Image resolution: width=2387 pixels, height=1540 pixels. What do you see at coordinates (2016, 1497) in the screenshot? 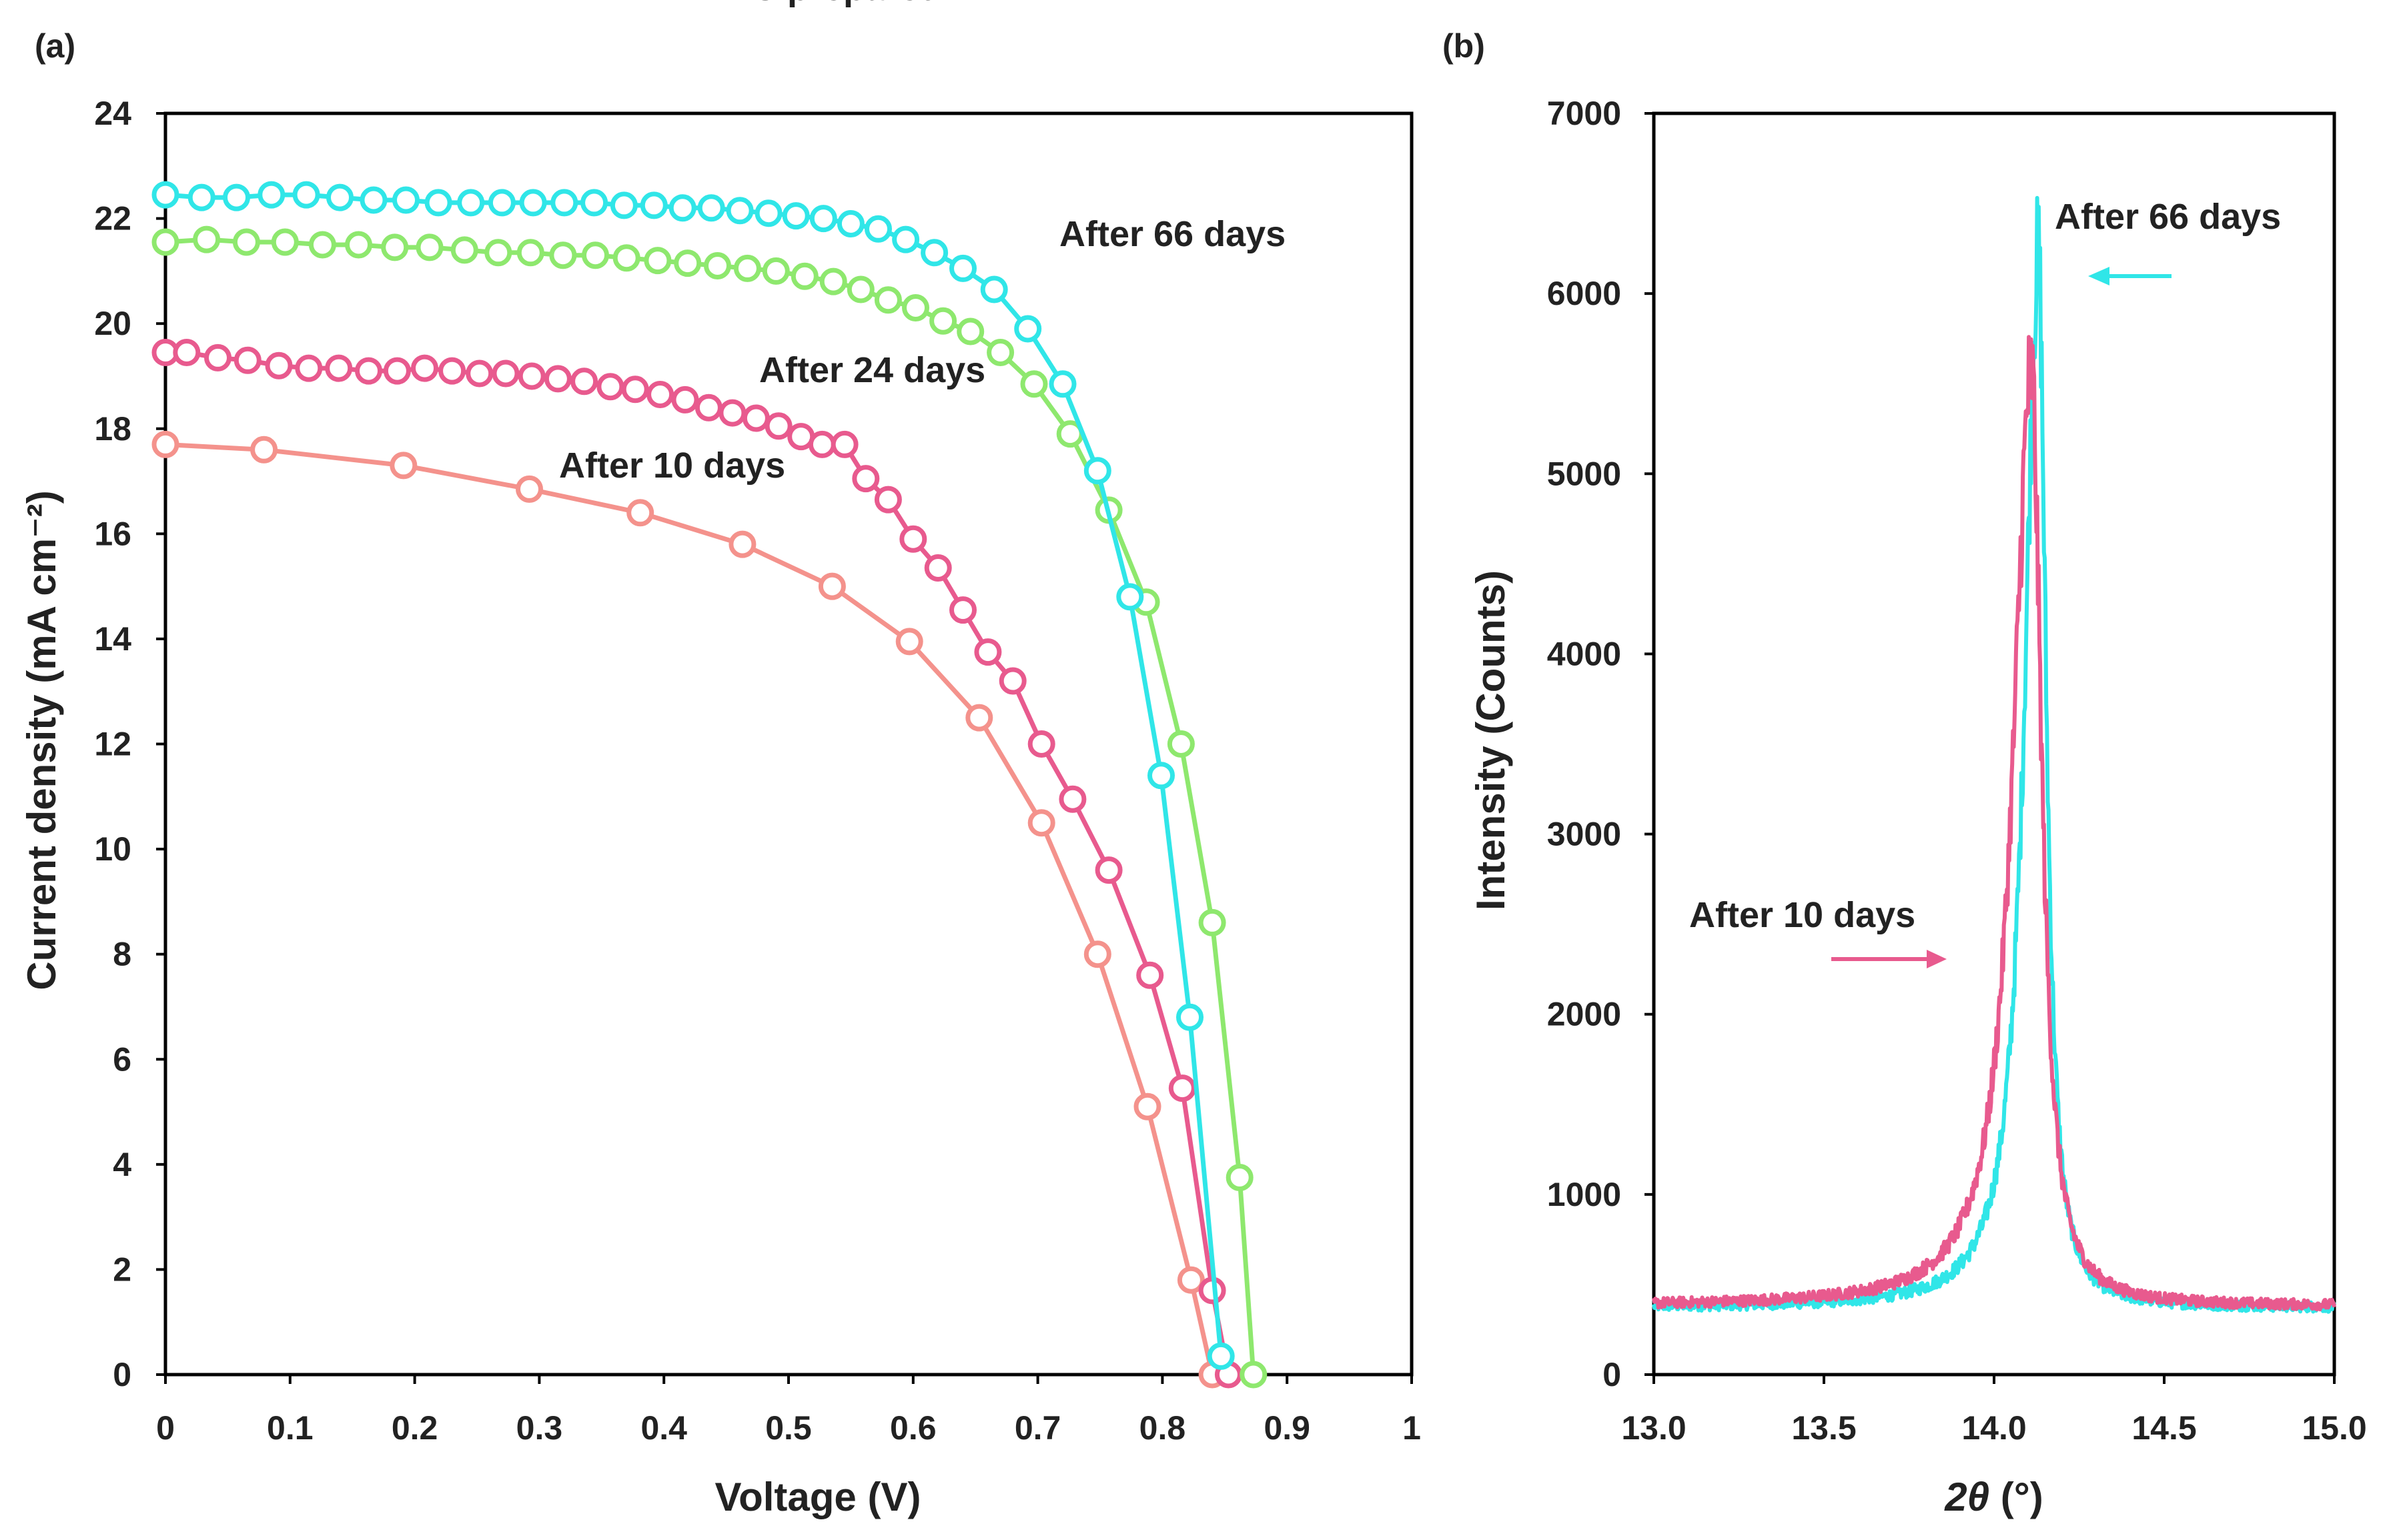
I see `panel-b-x-axis-unit: (°)` at bounding box center [2016, 1497].